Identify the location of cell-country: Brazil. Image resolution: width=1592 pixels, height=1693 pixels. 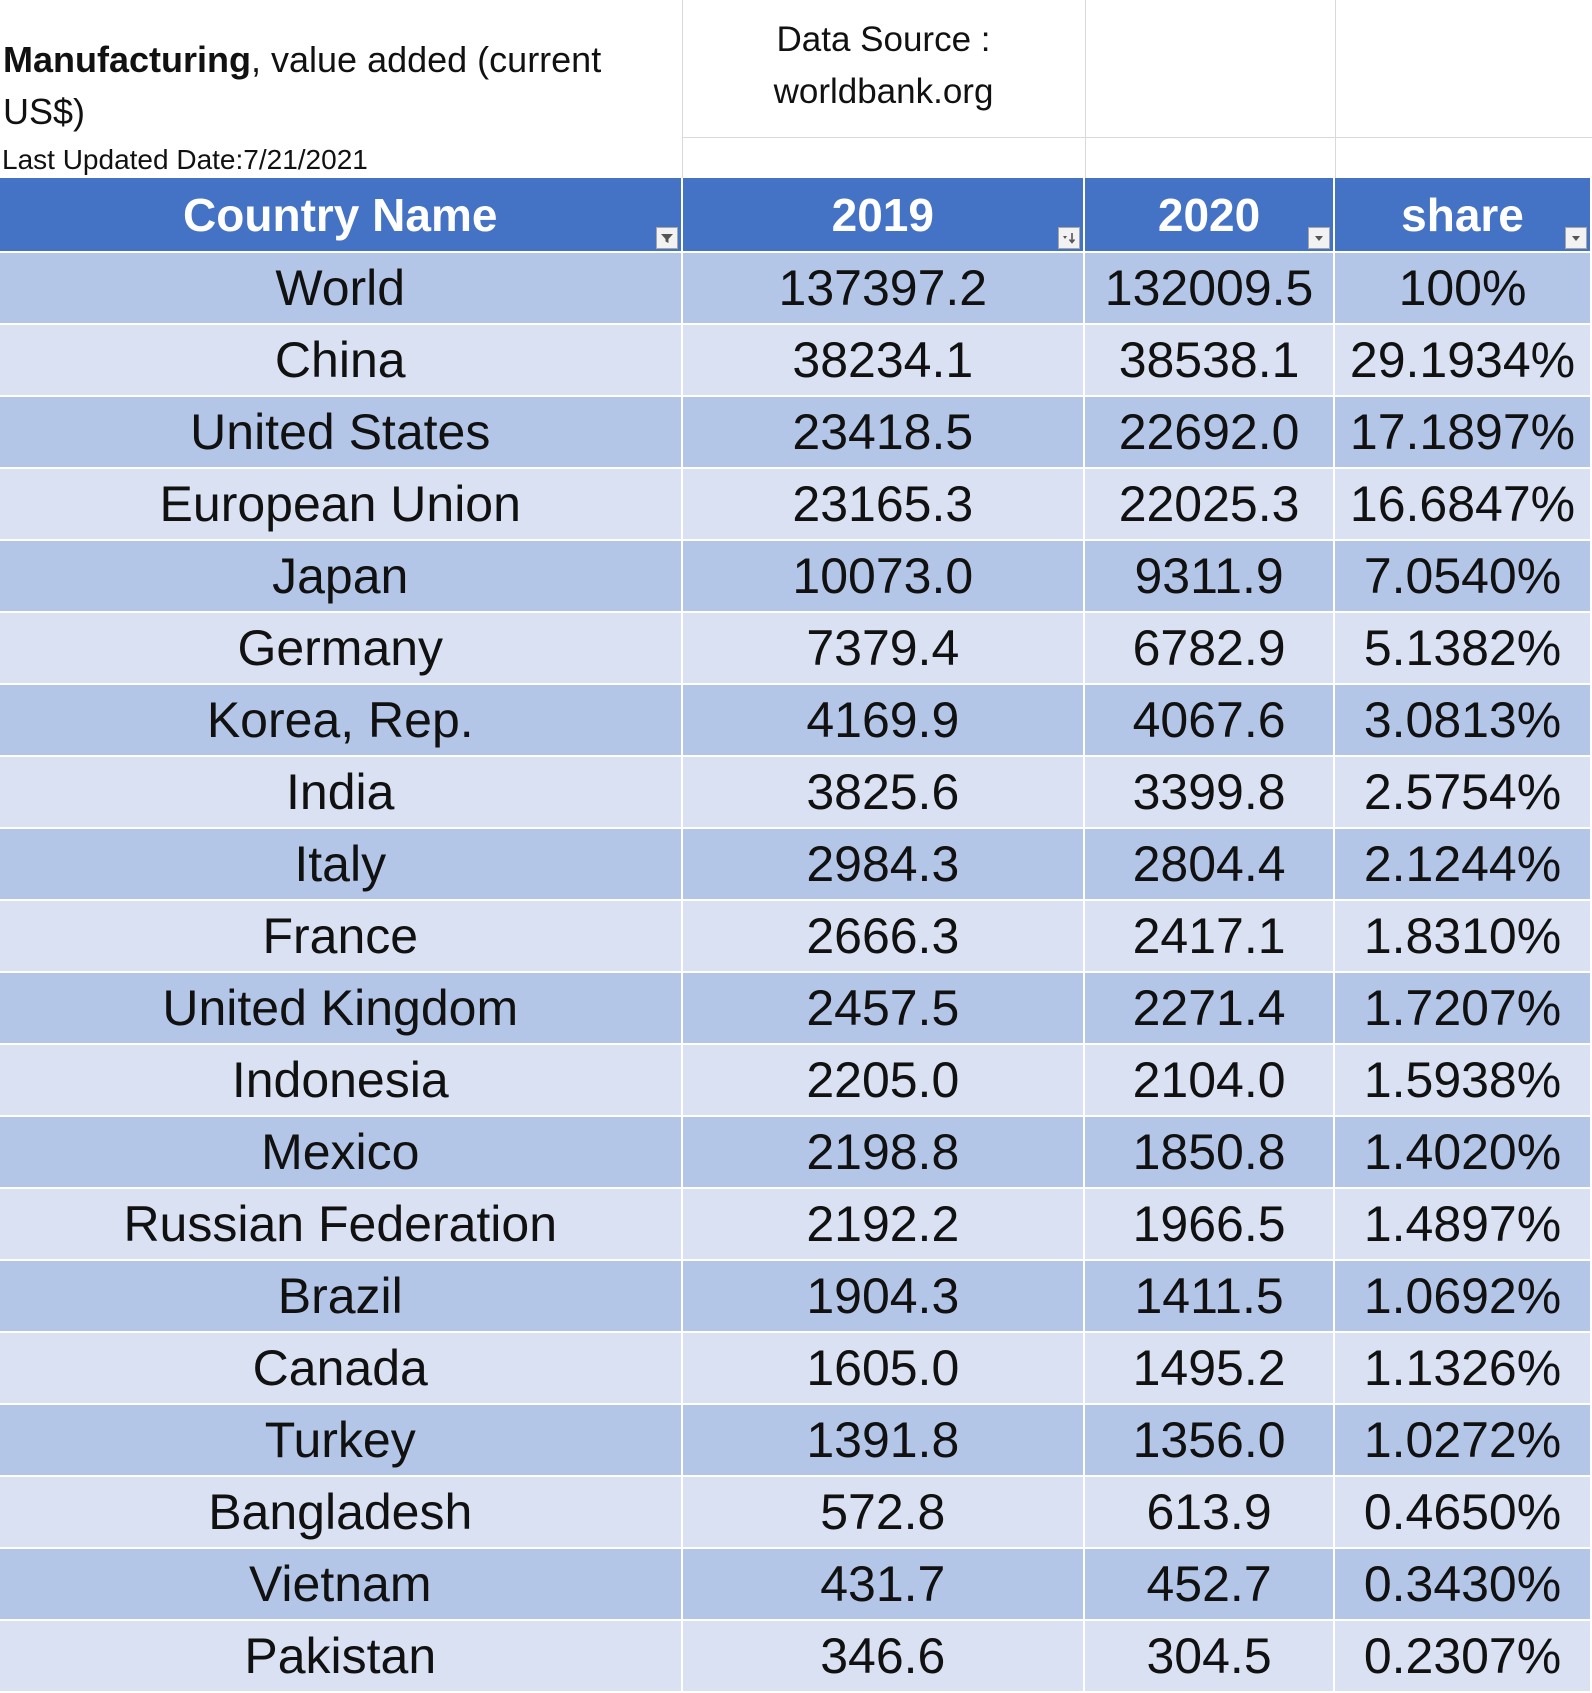
(341, 1296).